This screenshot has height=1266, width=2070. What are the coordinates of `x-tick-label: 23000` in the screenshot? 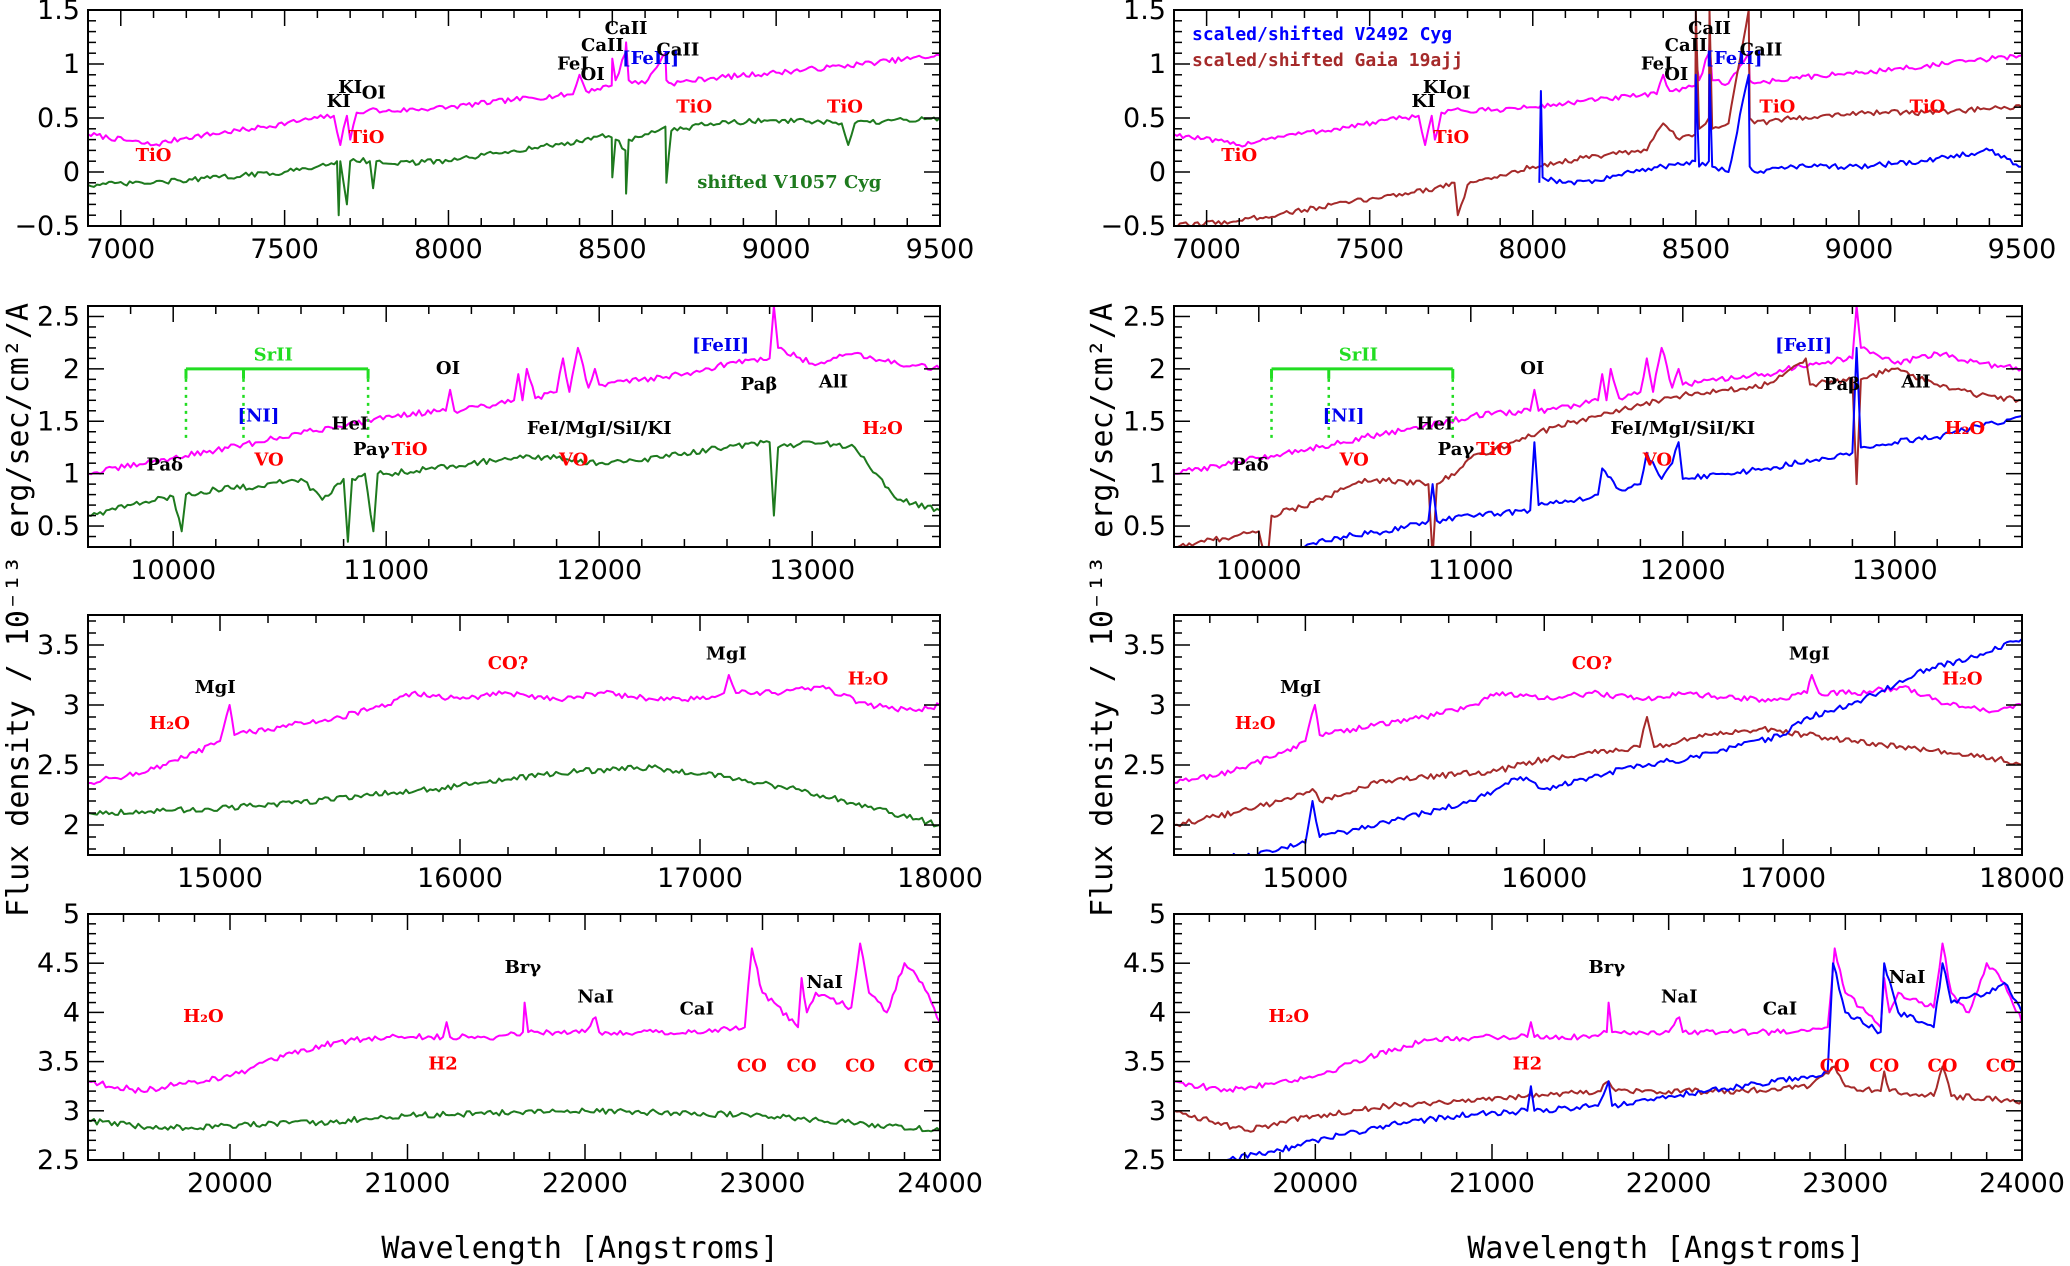 It's located at (763, 1183).